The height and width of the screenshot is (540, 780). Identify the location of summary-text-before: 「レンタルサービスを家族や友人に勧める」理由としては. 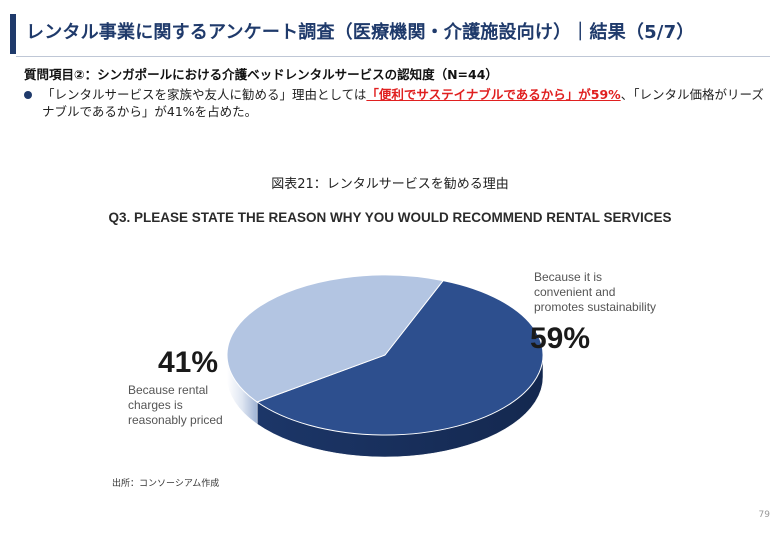
(204, 94).